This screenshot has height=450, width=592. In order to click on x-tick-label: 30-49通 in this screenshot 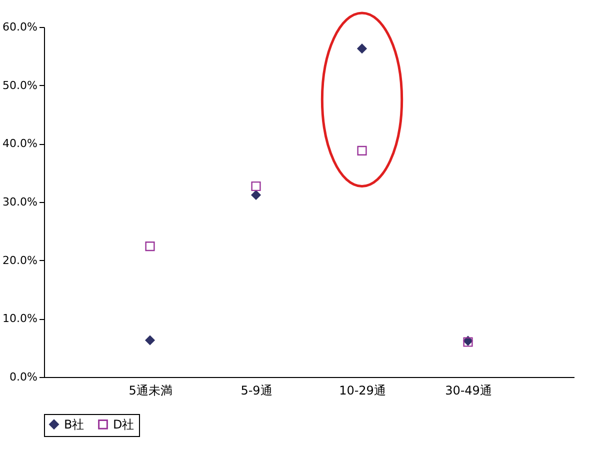, I will do `click(468, 391)`.